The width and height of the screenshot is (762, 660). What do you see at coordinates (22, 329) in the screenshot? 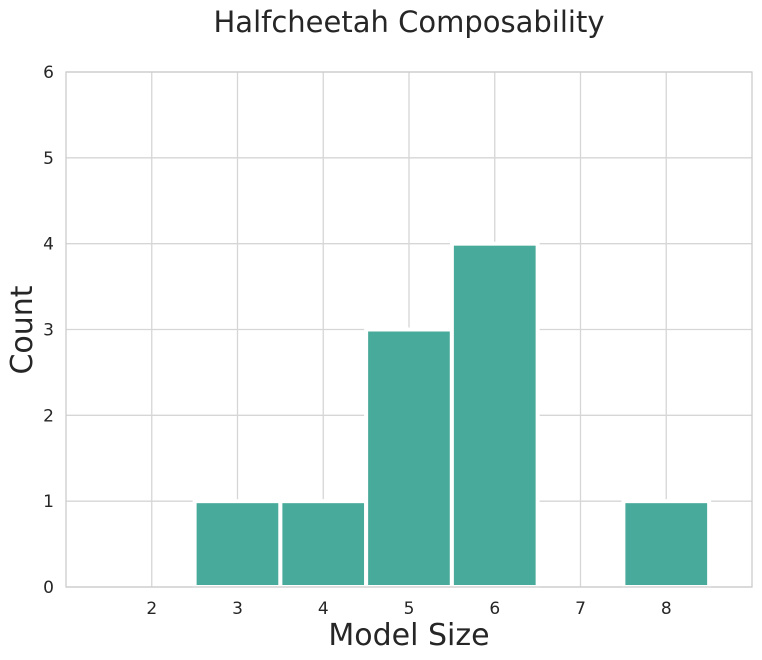
I see `y-axis-label: Count` at bounding box center [22, 329].